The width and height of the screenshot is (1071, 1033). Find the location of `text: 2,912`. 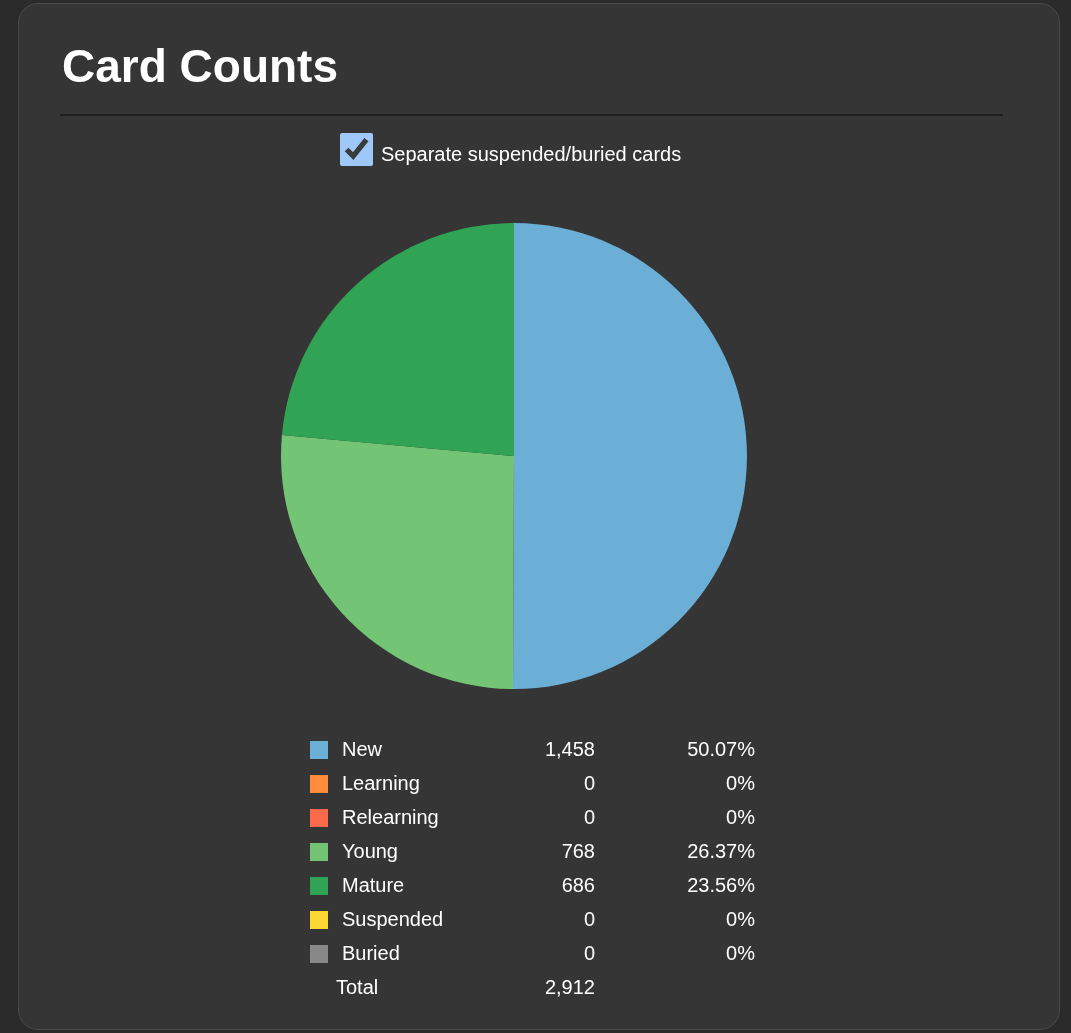

text: 2,912 is located at coordinates (569, 987).